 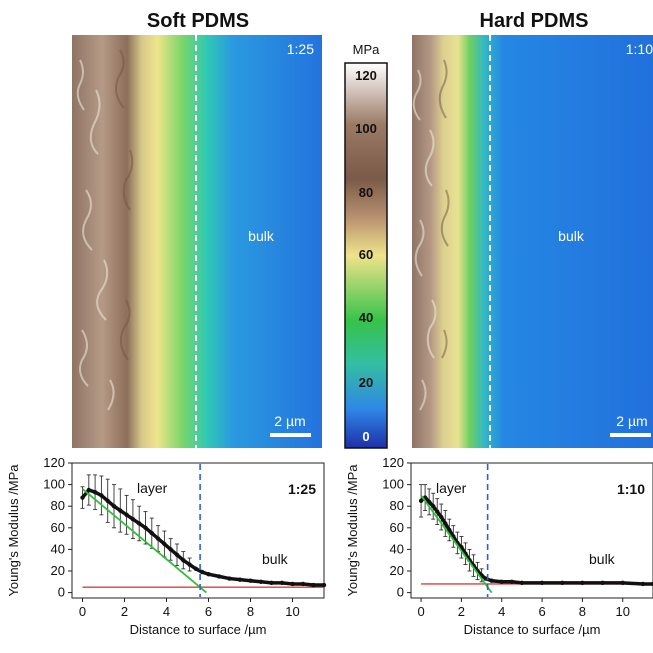 What do you see at coordinates (152, 488) in the screenshot?
I see `layer-label: layer` at bounding box center [152, 488].